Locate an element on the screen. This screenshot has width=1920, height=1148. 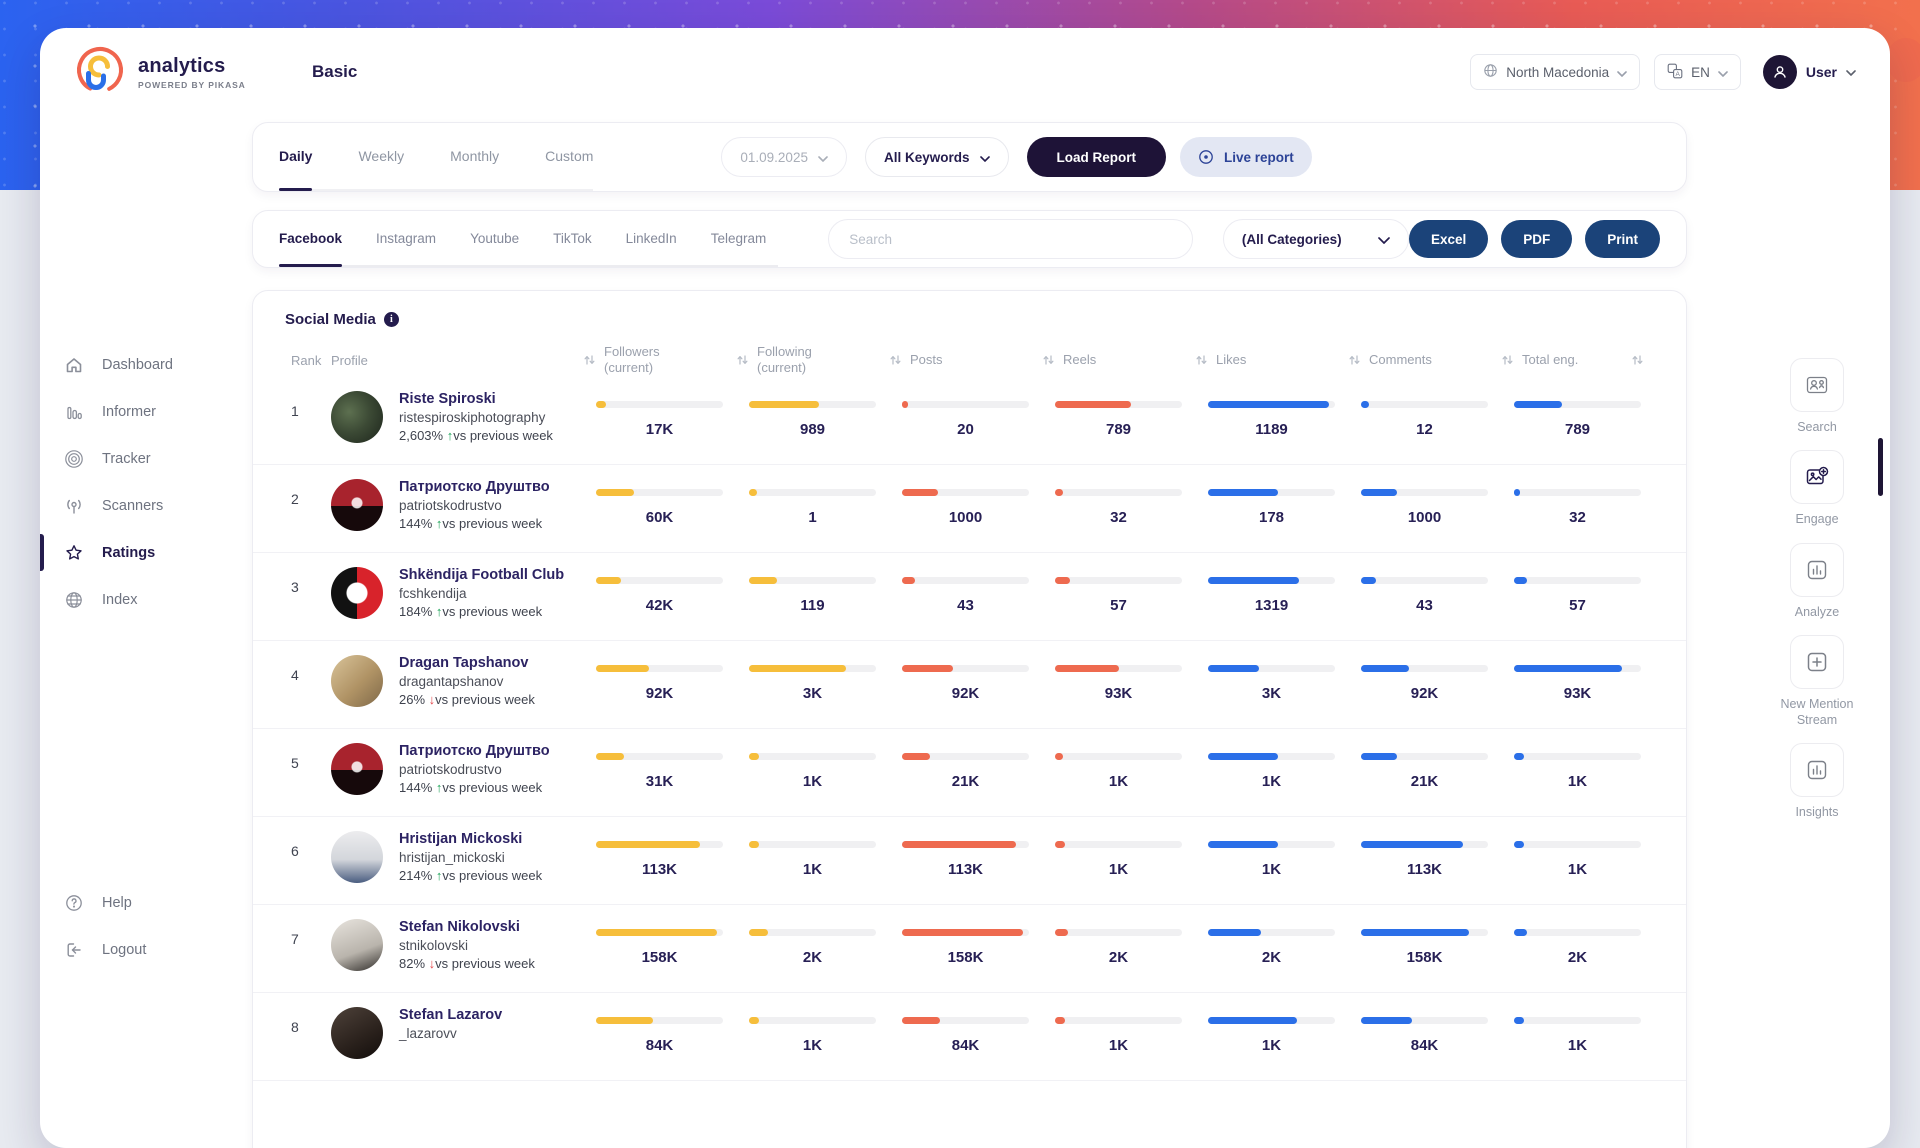
date-select: 01.09.2025 is located at coordinates (784, 157).